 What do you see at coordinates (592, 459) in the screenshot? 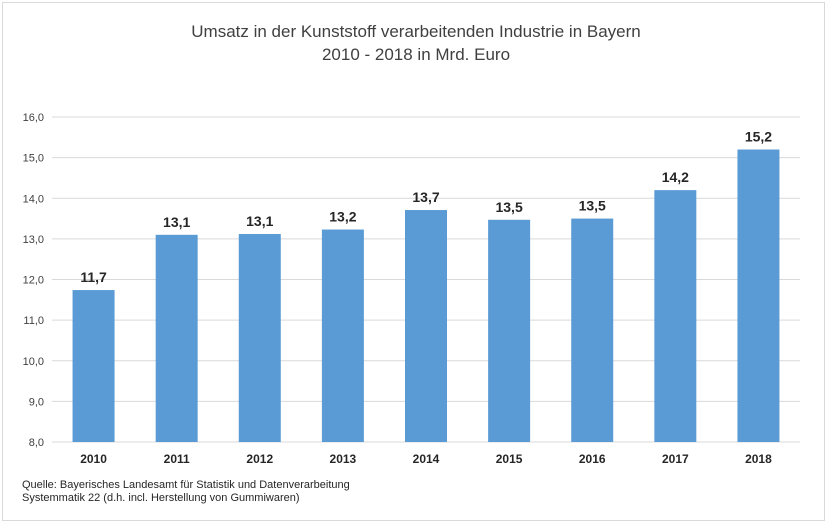
I see `x-tick-label: 2016` at bounding box center [592, 459].